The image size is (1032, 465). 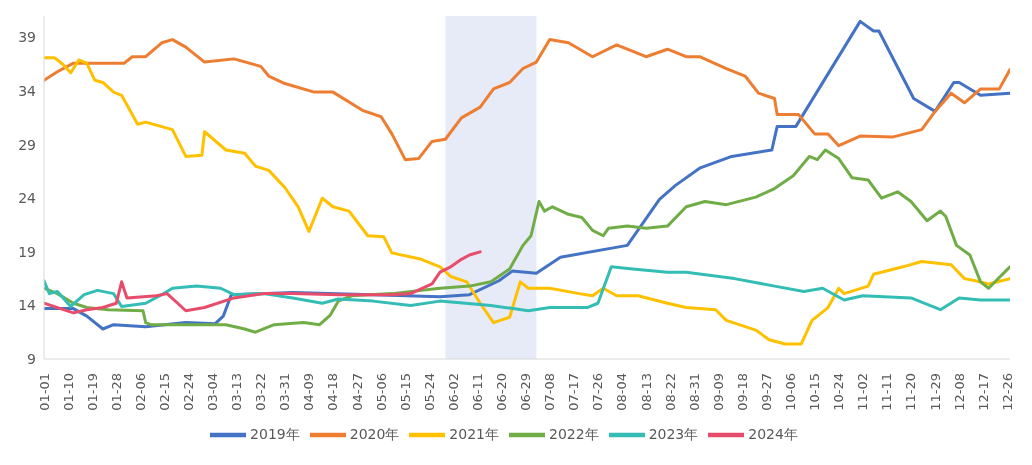 What do you see at coordinates (959, 392) in the screenshot?
I see `x-tick-label: 12-08` at bounding box center [959, 392].